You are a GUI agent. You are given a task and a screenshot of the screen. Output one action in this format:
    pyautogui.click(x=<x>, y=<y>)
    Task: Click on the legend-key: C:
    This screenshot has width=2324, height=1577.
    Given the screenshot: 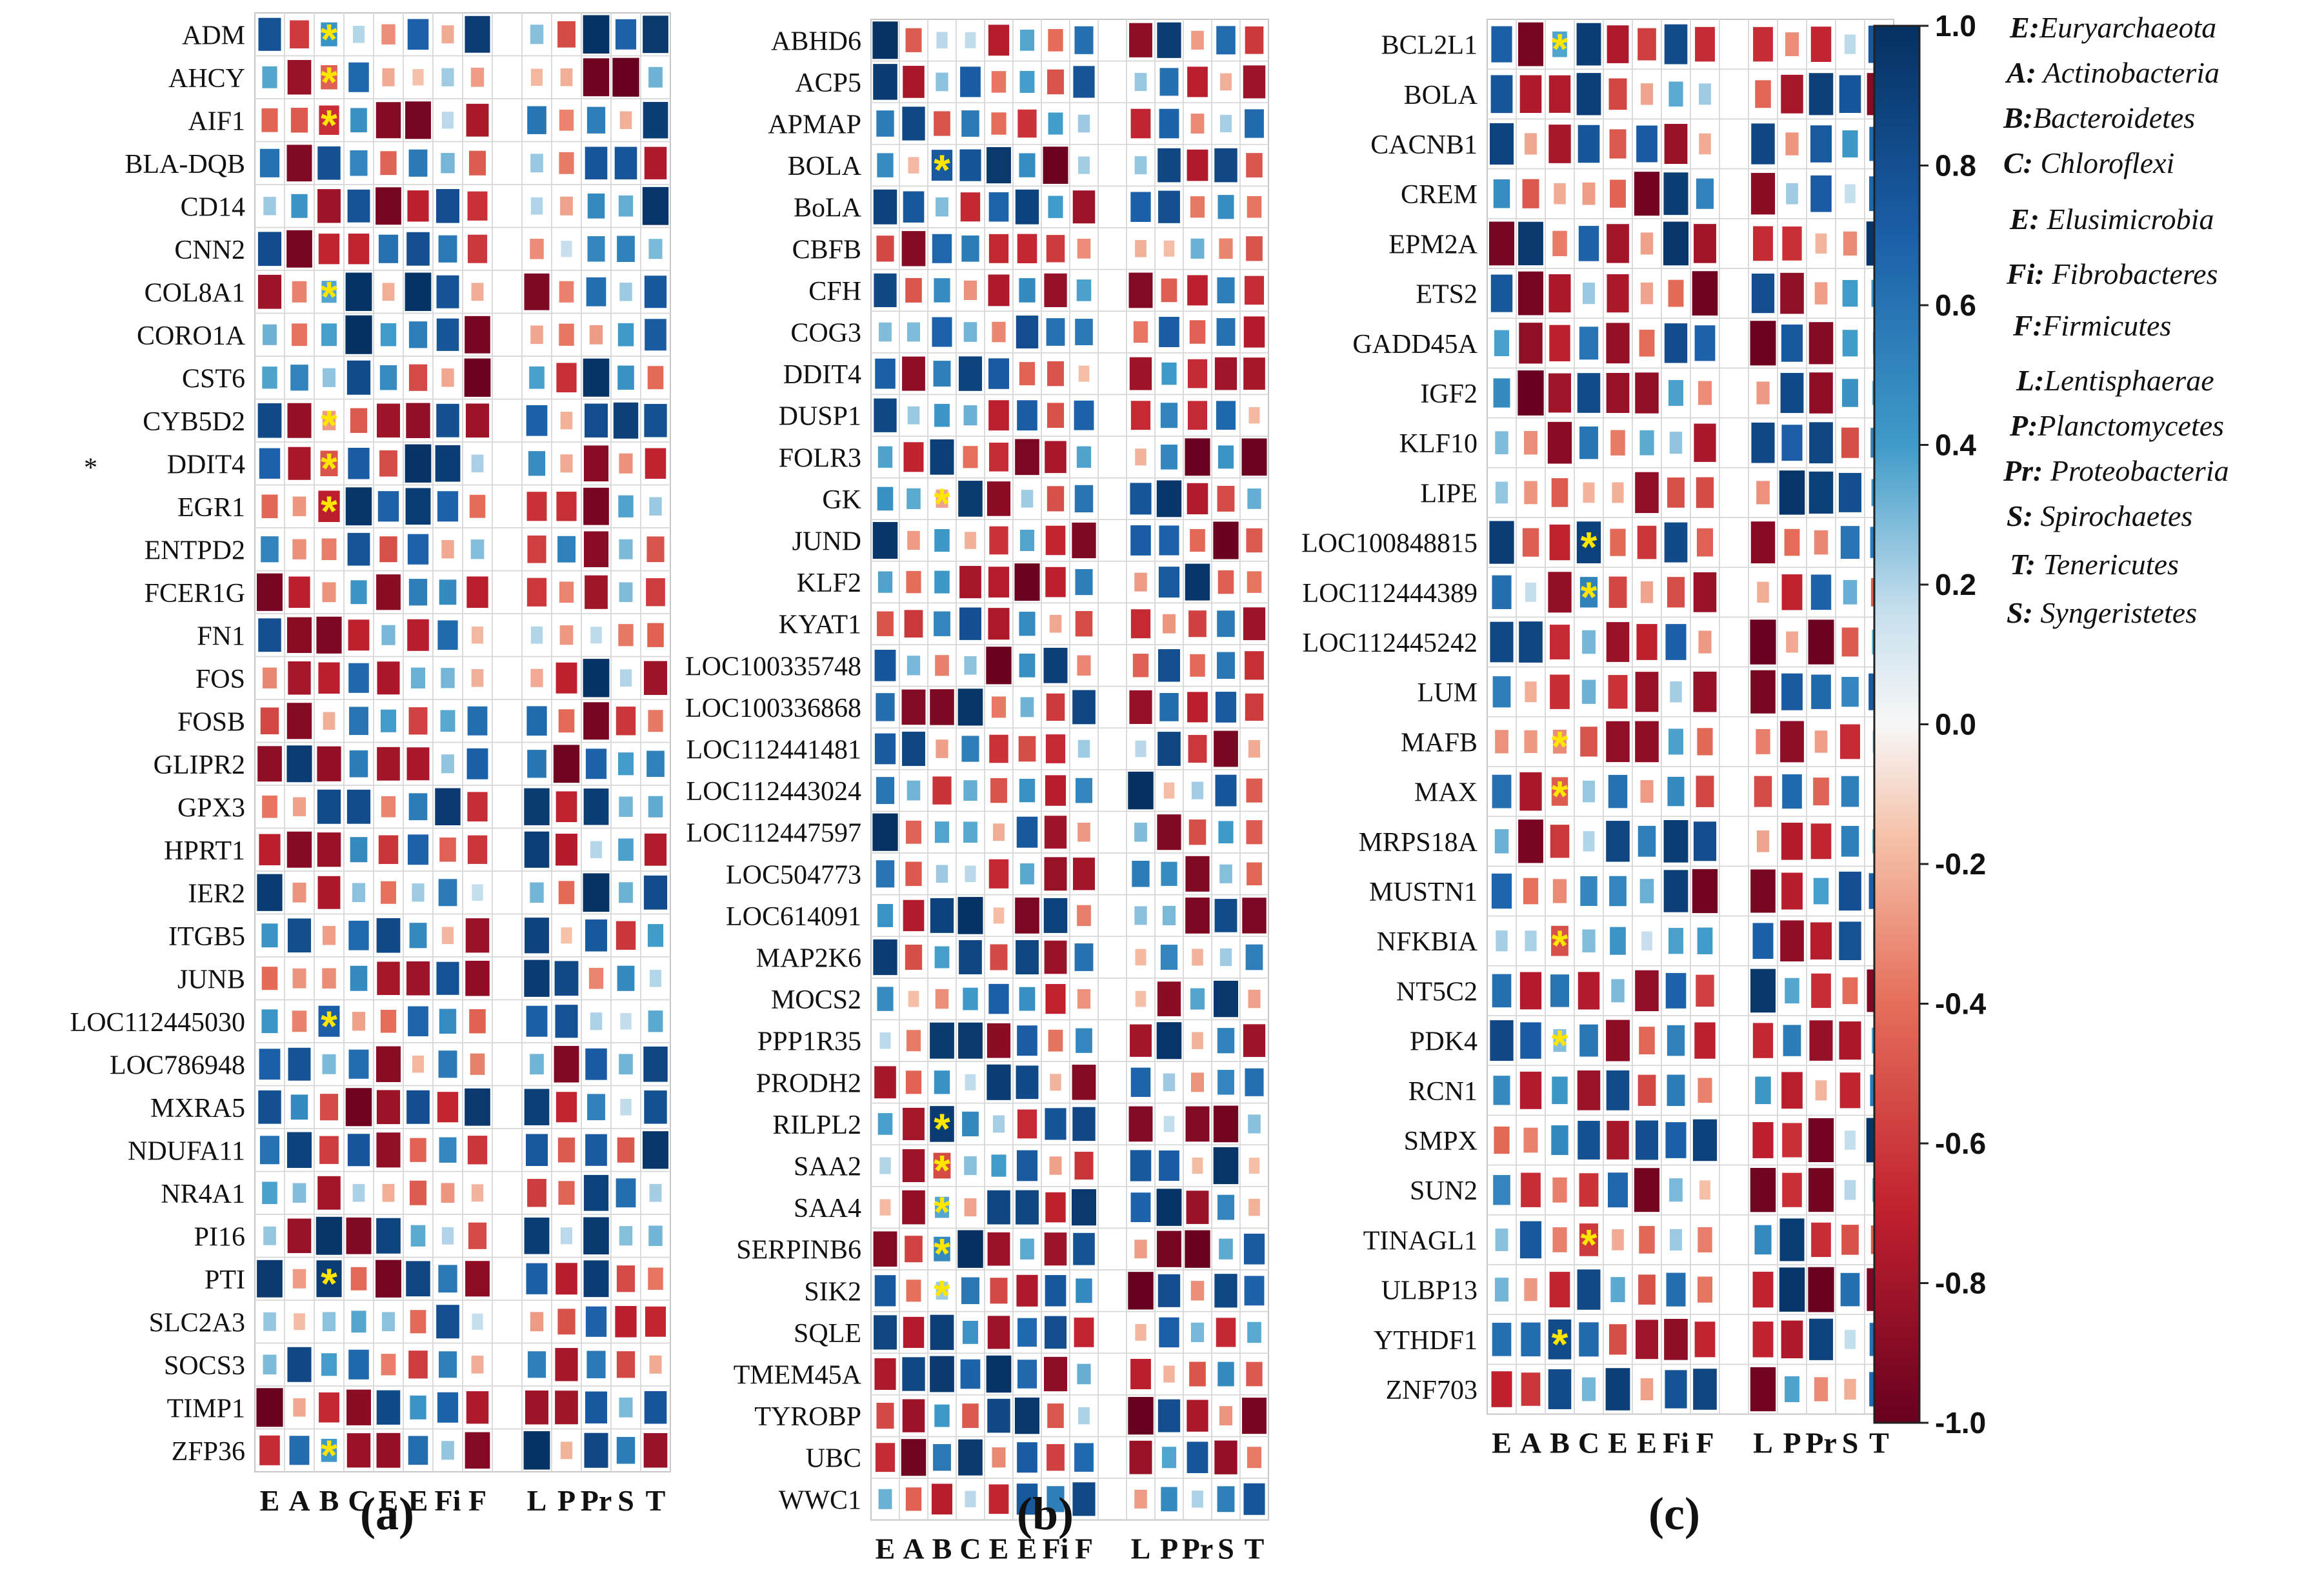 What is the action you would take?
    pyautogui.click(x=2018, y=162)
    